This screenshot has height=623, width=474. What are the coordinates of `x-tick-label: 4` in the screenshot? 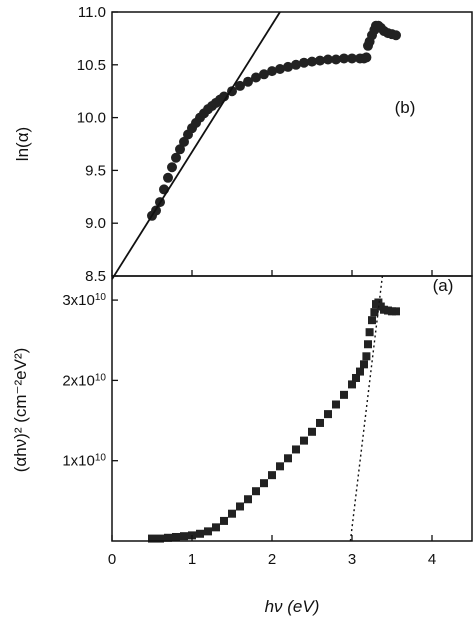 It's located at (432, 559).